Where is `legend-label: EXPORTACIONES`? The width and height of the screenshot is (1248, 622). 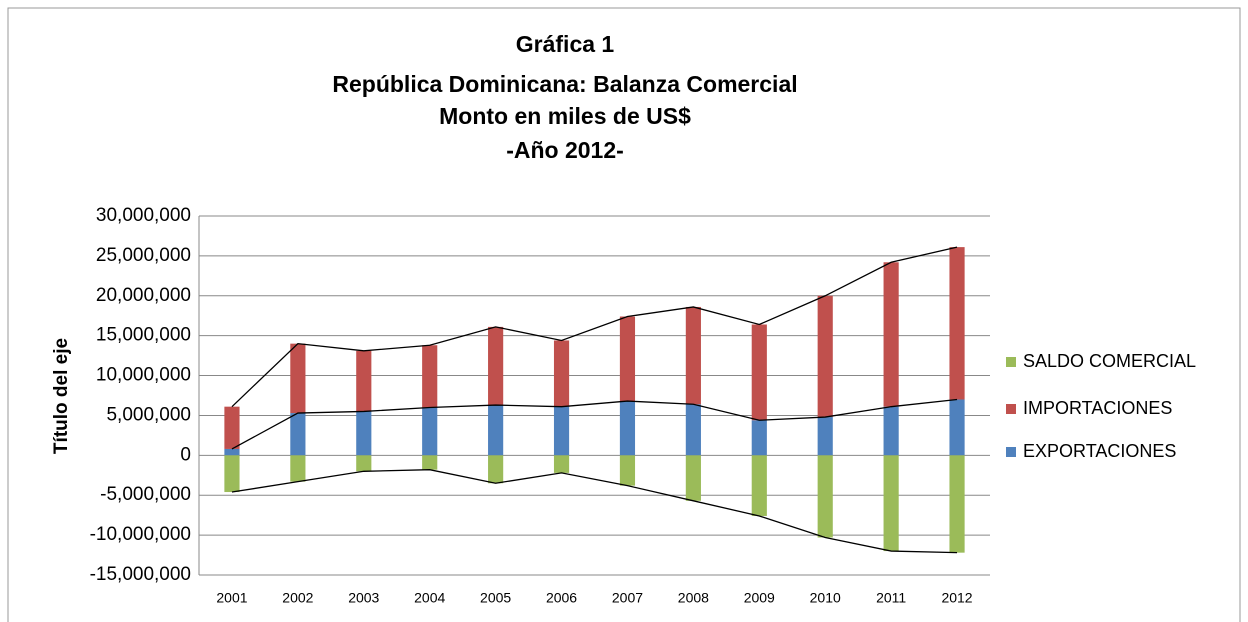 legend-label: EXPORTACIONES is located at coordinates (1099, 451).